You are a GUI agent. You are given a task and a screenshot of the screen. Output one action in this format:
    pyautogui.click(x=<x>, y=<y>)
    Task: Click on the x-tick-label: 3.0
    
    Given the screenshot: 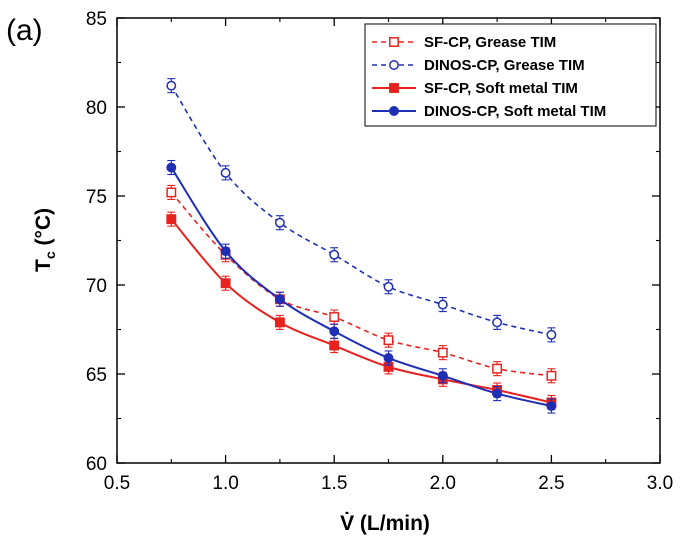 What is the action you would take?
    pyautogui.click(x=660, y=483)
    